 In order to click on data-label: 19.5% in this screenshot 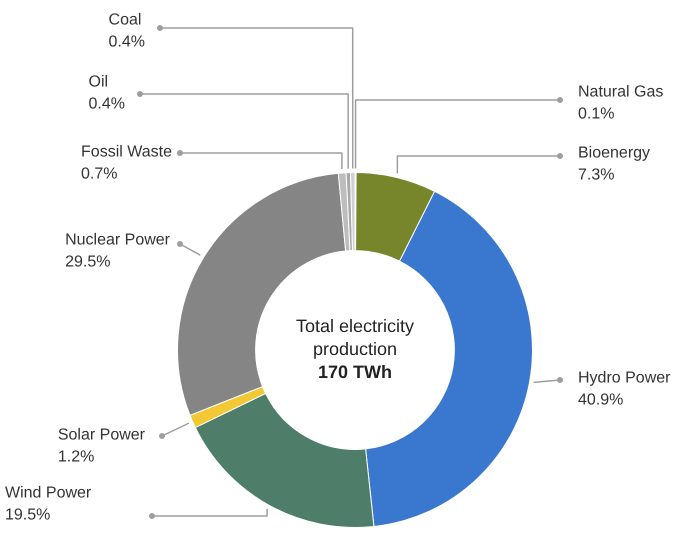, I will do `click(27, 515)`.